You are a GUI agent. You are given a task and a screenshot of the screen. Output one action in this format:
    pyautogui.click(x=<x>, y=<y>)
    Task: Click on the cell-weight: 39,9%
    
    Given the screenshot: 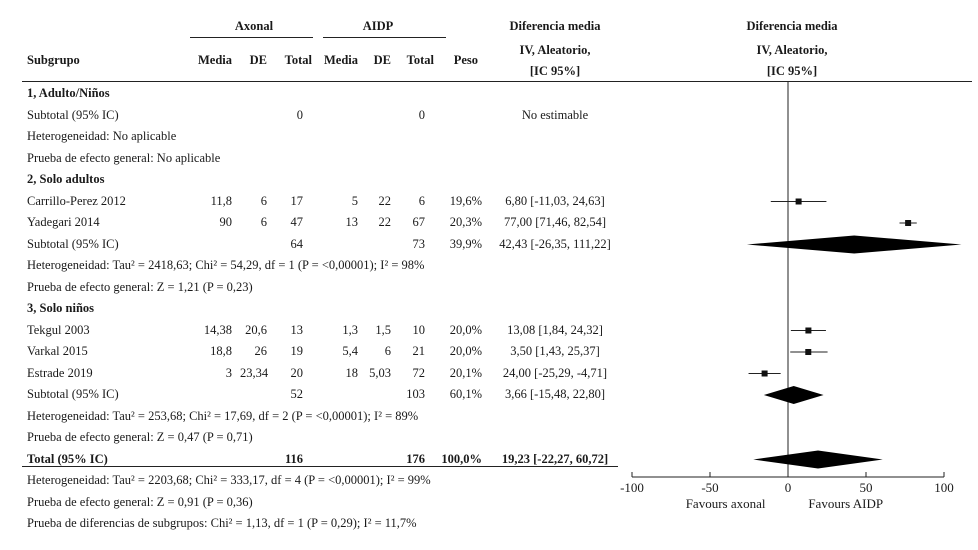 What is the action you would take?
    pyautogui.click(x=465, y=243)
    